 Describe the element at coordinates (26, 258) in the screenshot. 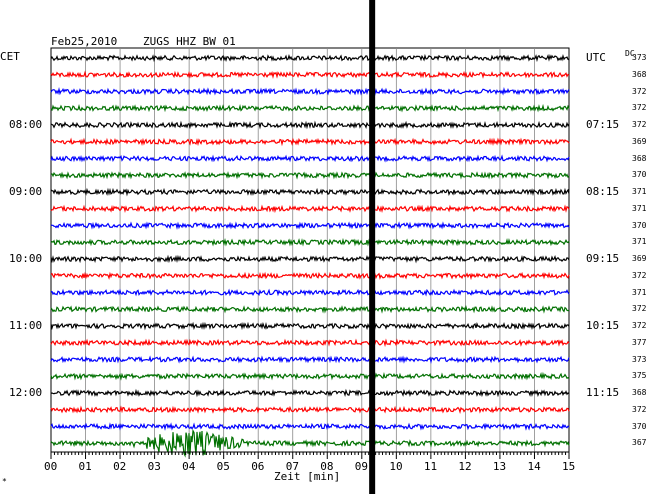

I see `left-time-label: 10:00` at that location.